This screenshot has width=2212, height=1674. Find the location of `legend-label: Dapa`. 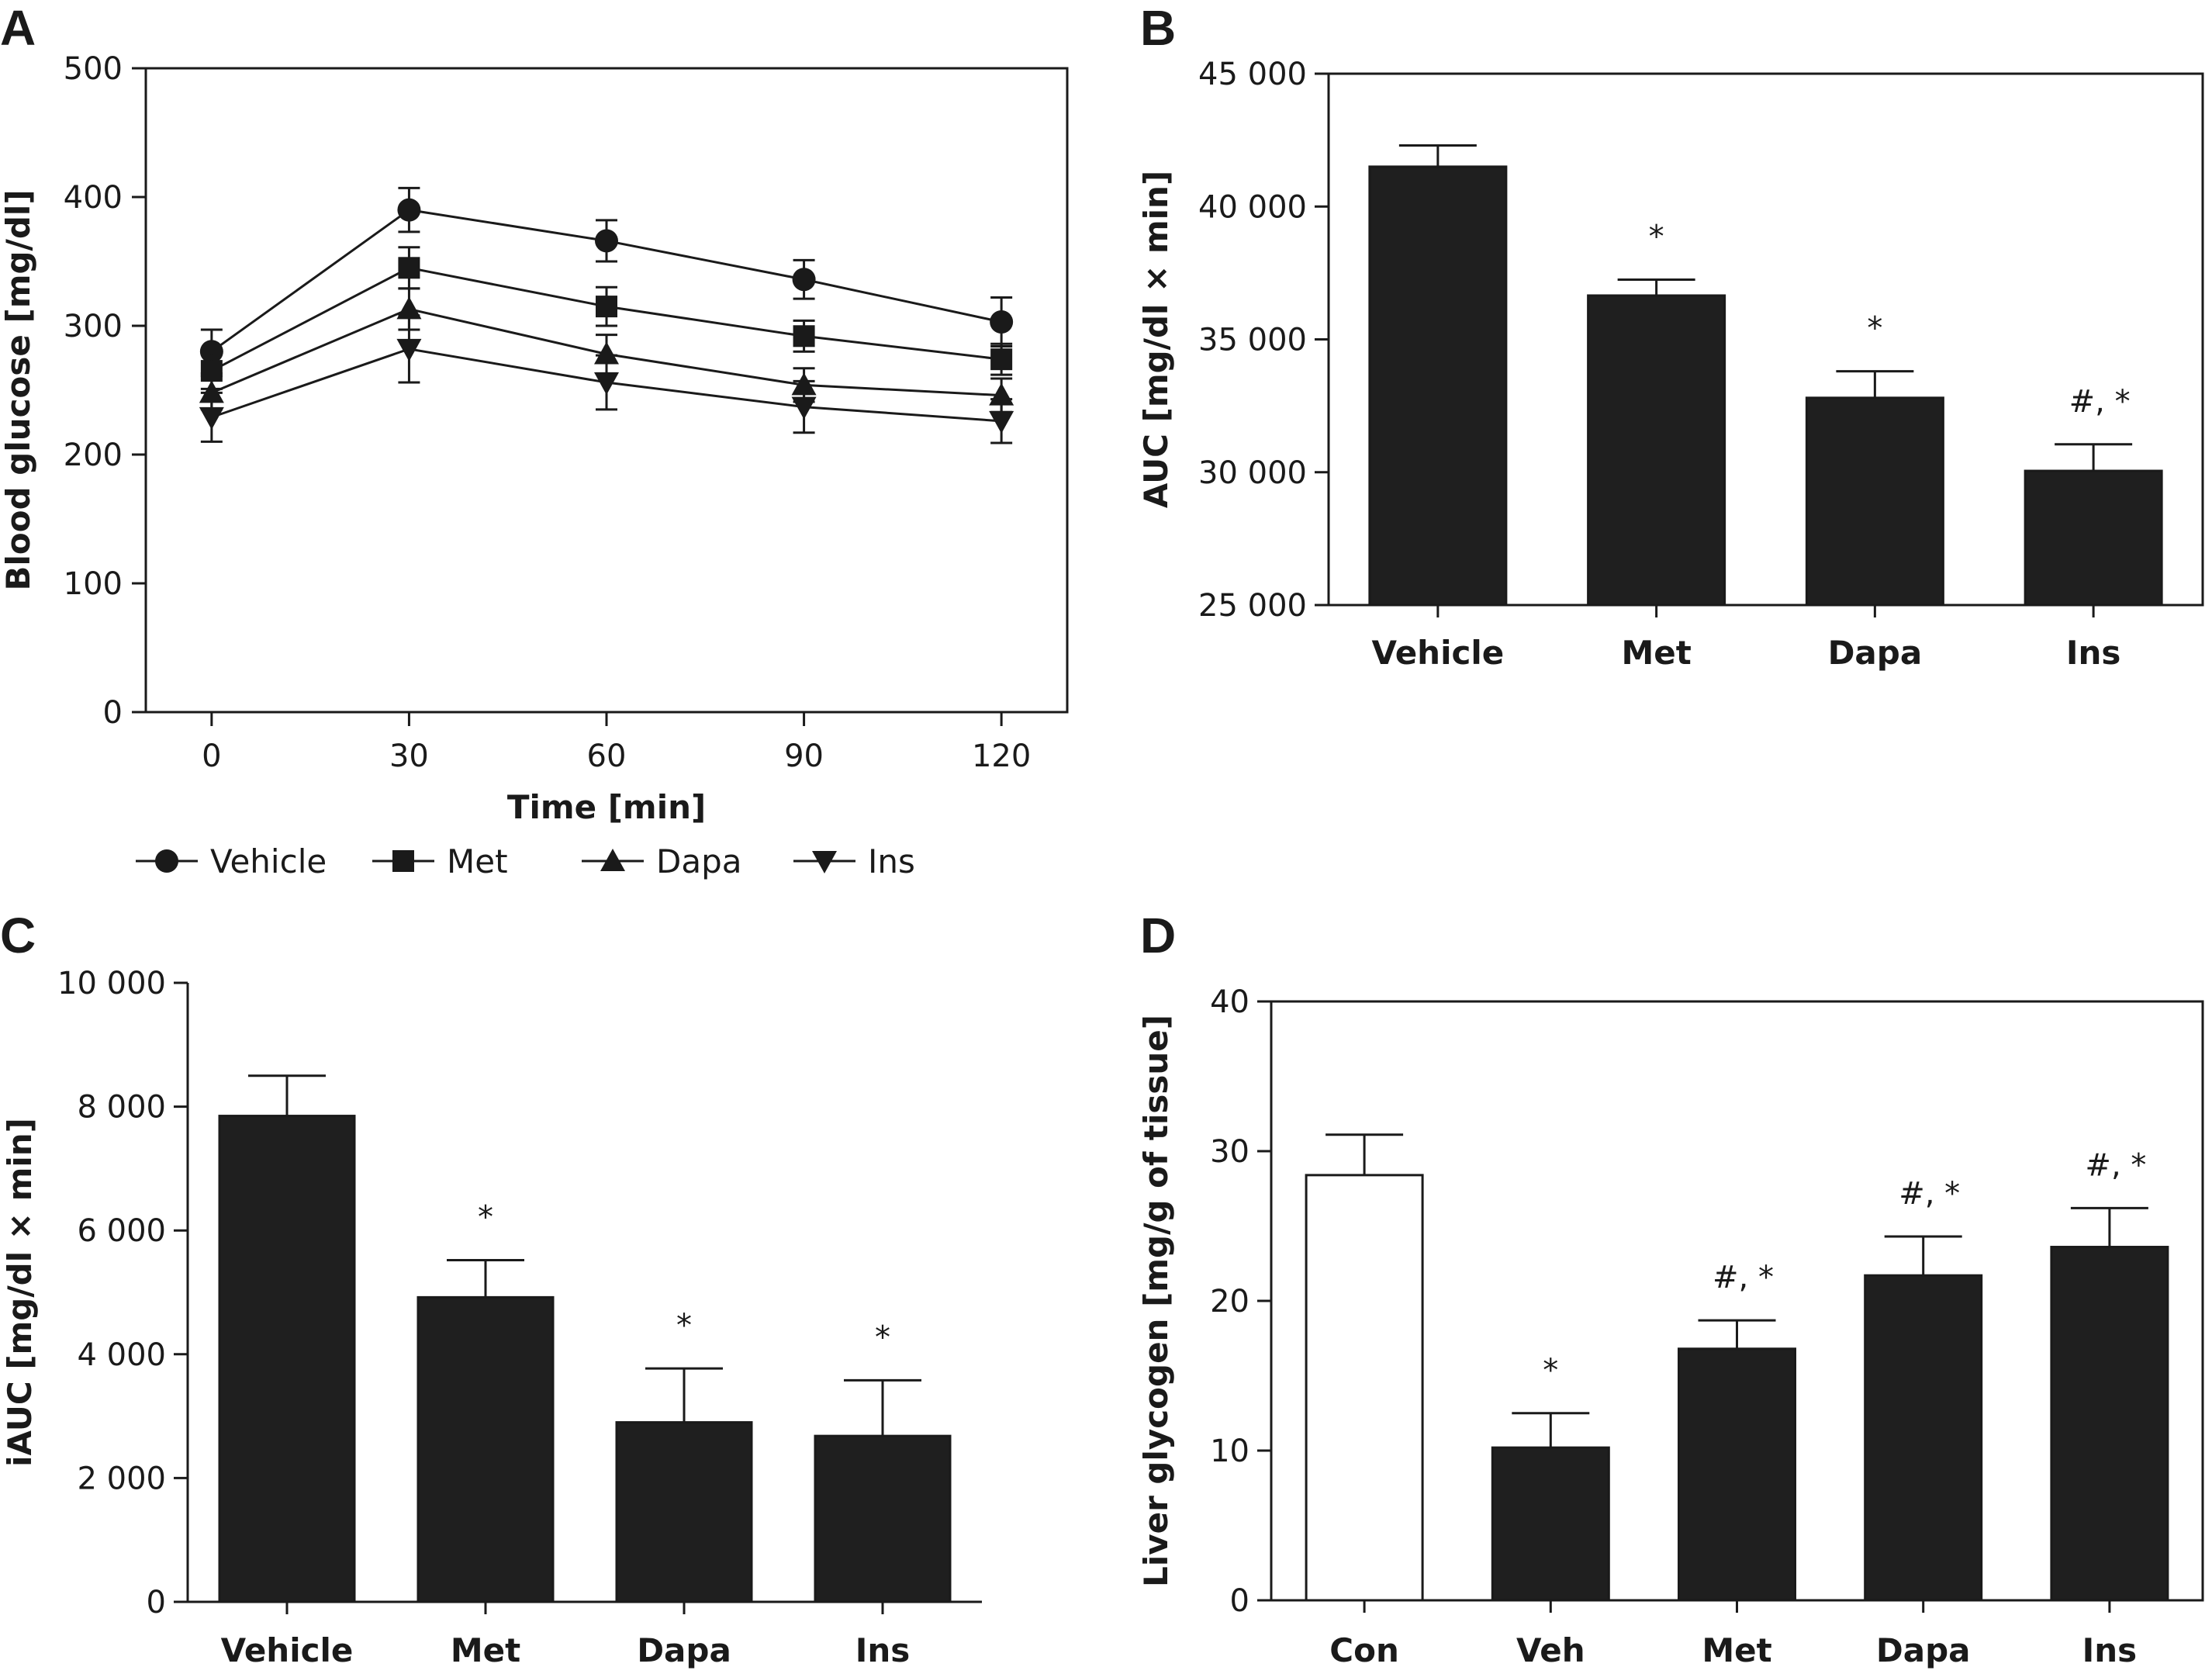

legend-label: Dapa is located at coordinates (698, 861).